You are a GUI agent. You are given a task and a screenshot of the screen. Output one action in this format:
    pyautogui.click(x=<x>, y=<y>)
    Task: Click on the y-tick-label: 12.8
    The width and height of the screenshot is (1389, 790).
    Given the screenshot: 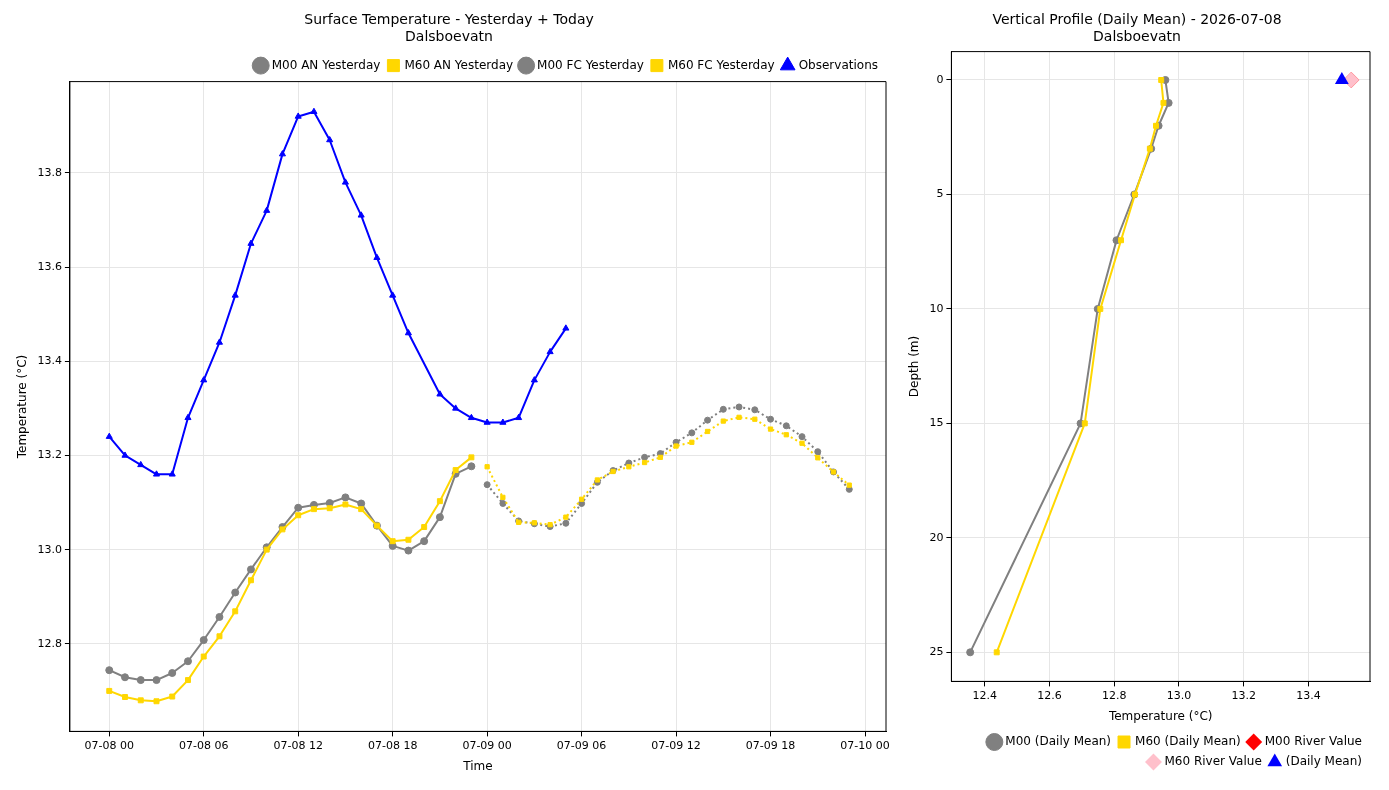 What is the action you would take?
    pyautogui.click(x=49, y=643)
    